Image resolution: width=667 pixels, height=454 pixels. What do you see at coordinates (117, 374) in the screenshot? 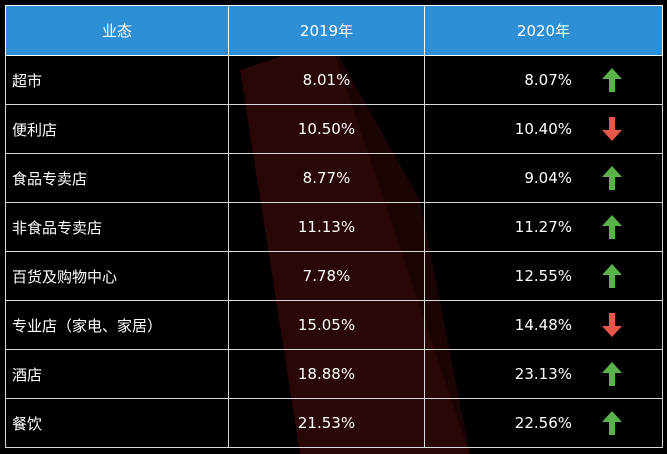
I see `row-format-name: 酒店` at bounding box center [117, 374].